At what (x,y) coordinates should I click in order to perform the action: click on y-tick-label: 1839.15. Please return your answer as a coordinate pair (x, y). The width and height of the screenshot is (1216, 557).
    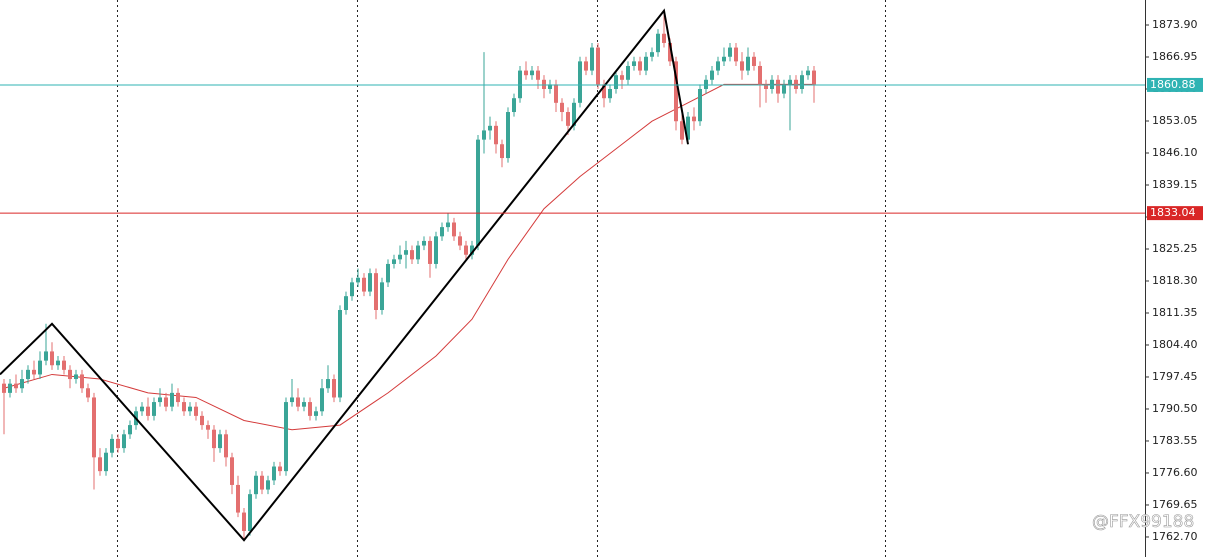
    Looking at the image, I should click on (1175, 184).